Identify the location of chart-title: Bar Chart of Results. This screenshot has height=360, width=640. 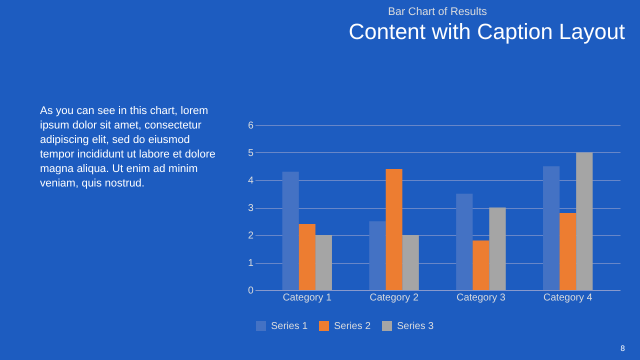
(438, 12).